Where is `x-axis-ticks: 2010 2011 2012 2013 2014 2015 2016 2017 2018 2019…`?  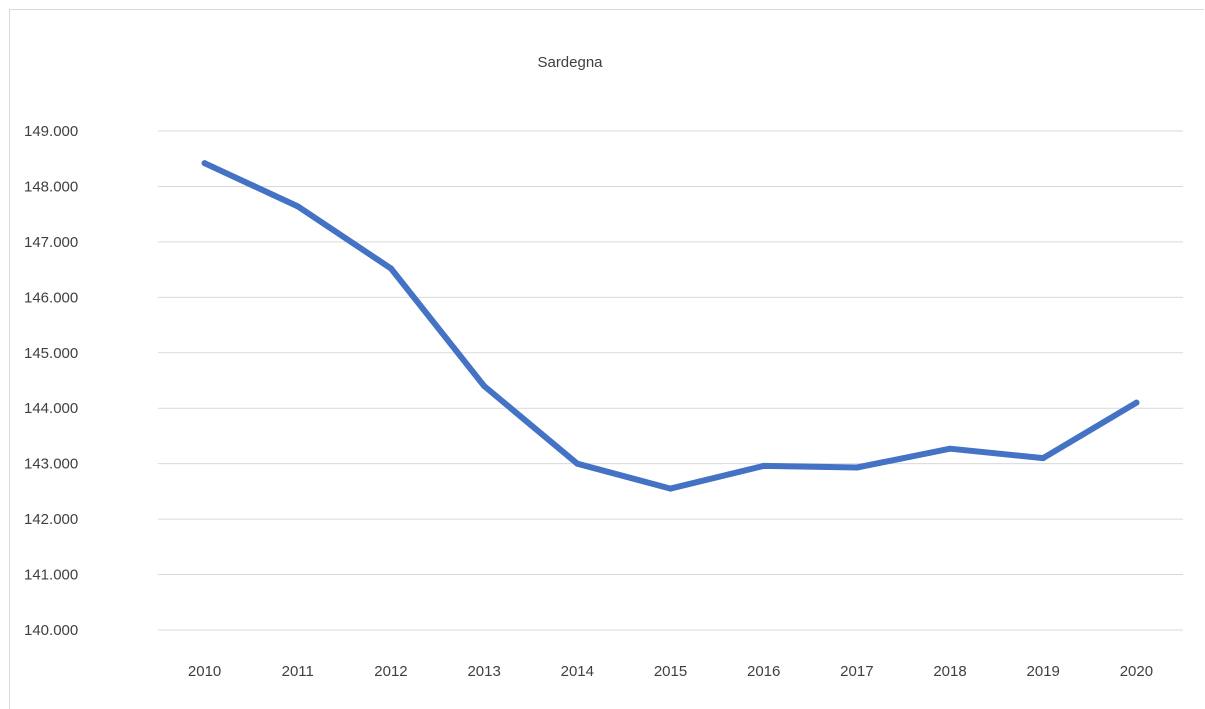
x-axis-ticks: 2010 2011 2012 2013 2014 2015 2016 2017 2018 2019… is located at coordinates (670, 671).